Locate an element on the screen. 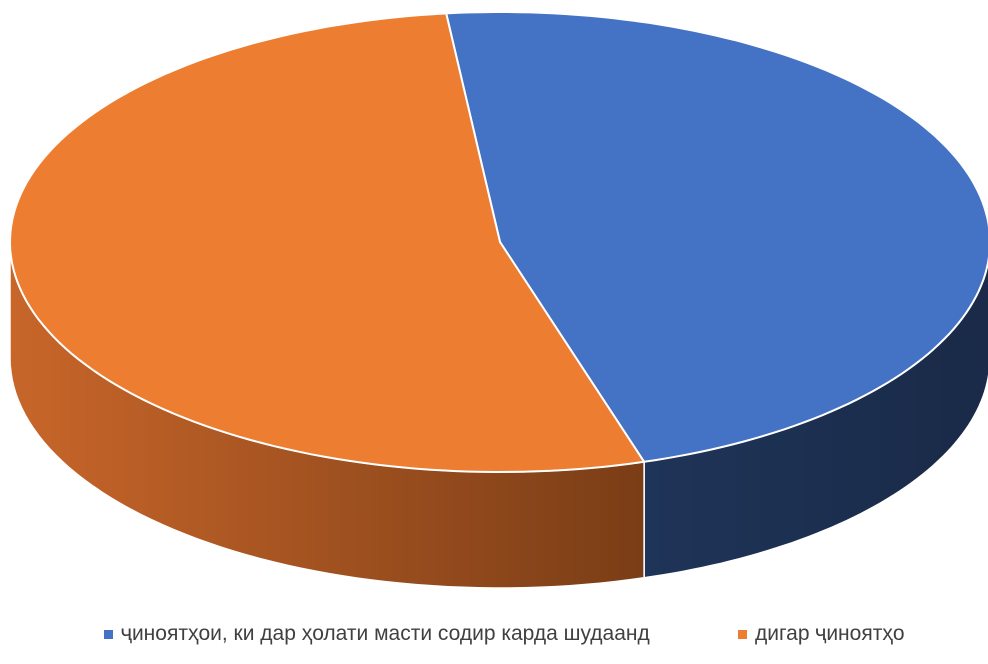 This screenshot has width=988, height=664. legend-item-other-crimes: дигар ҷиноятҳо is located at coordinates (821, 634).